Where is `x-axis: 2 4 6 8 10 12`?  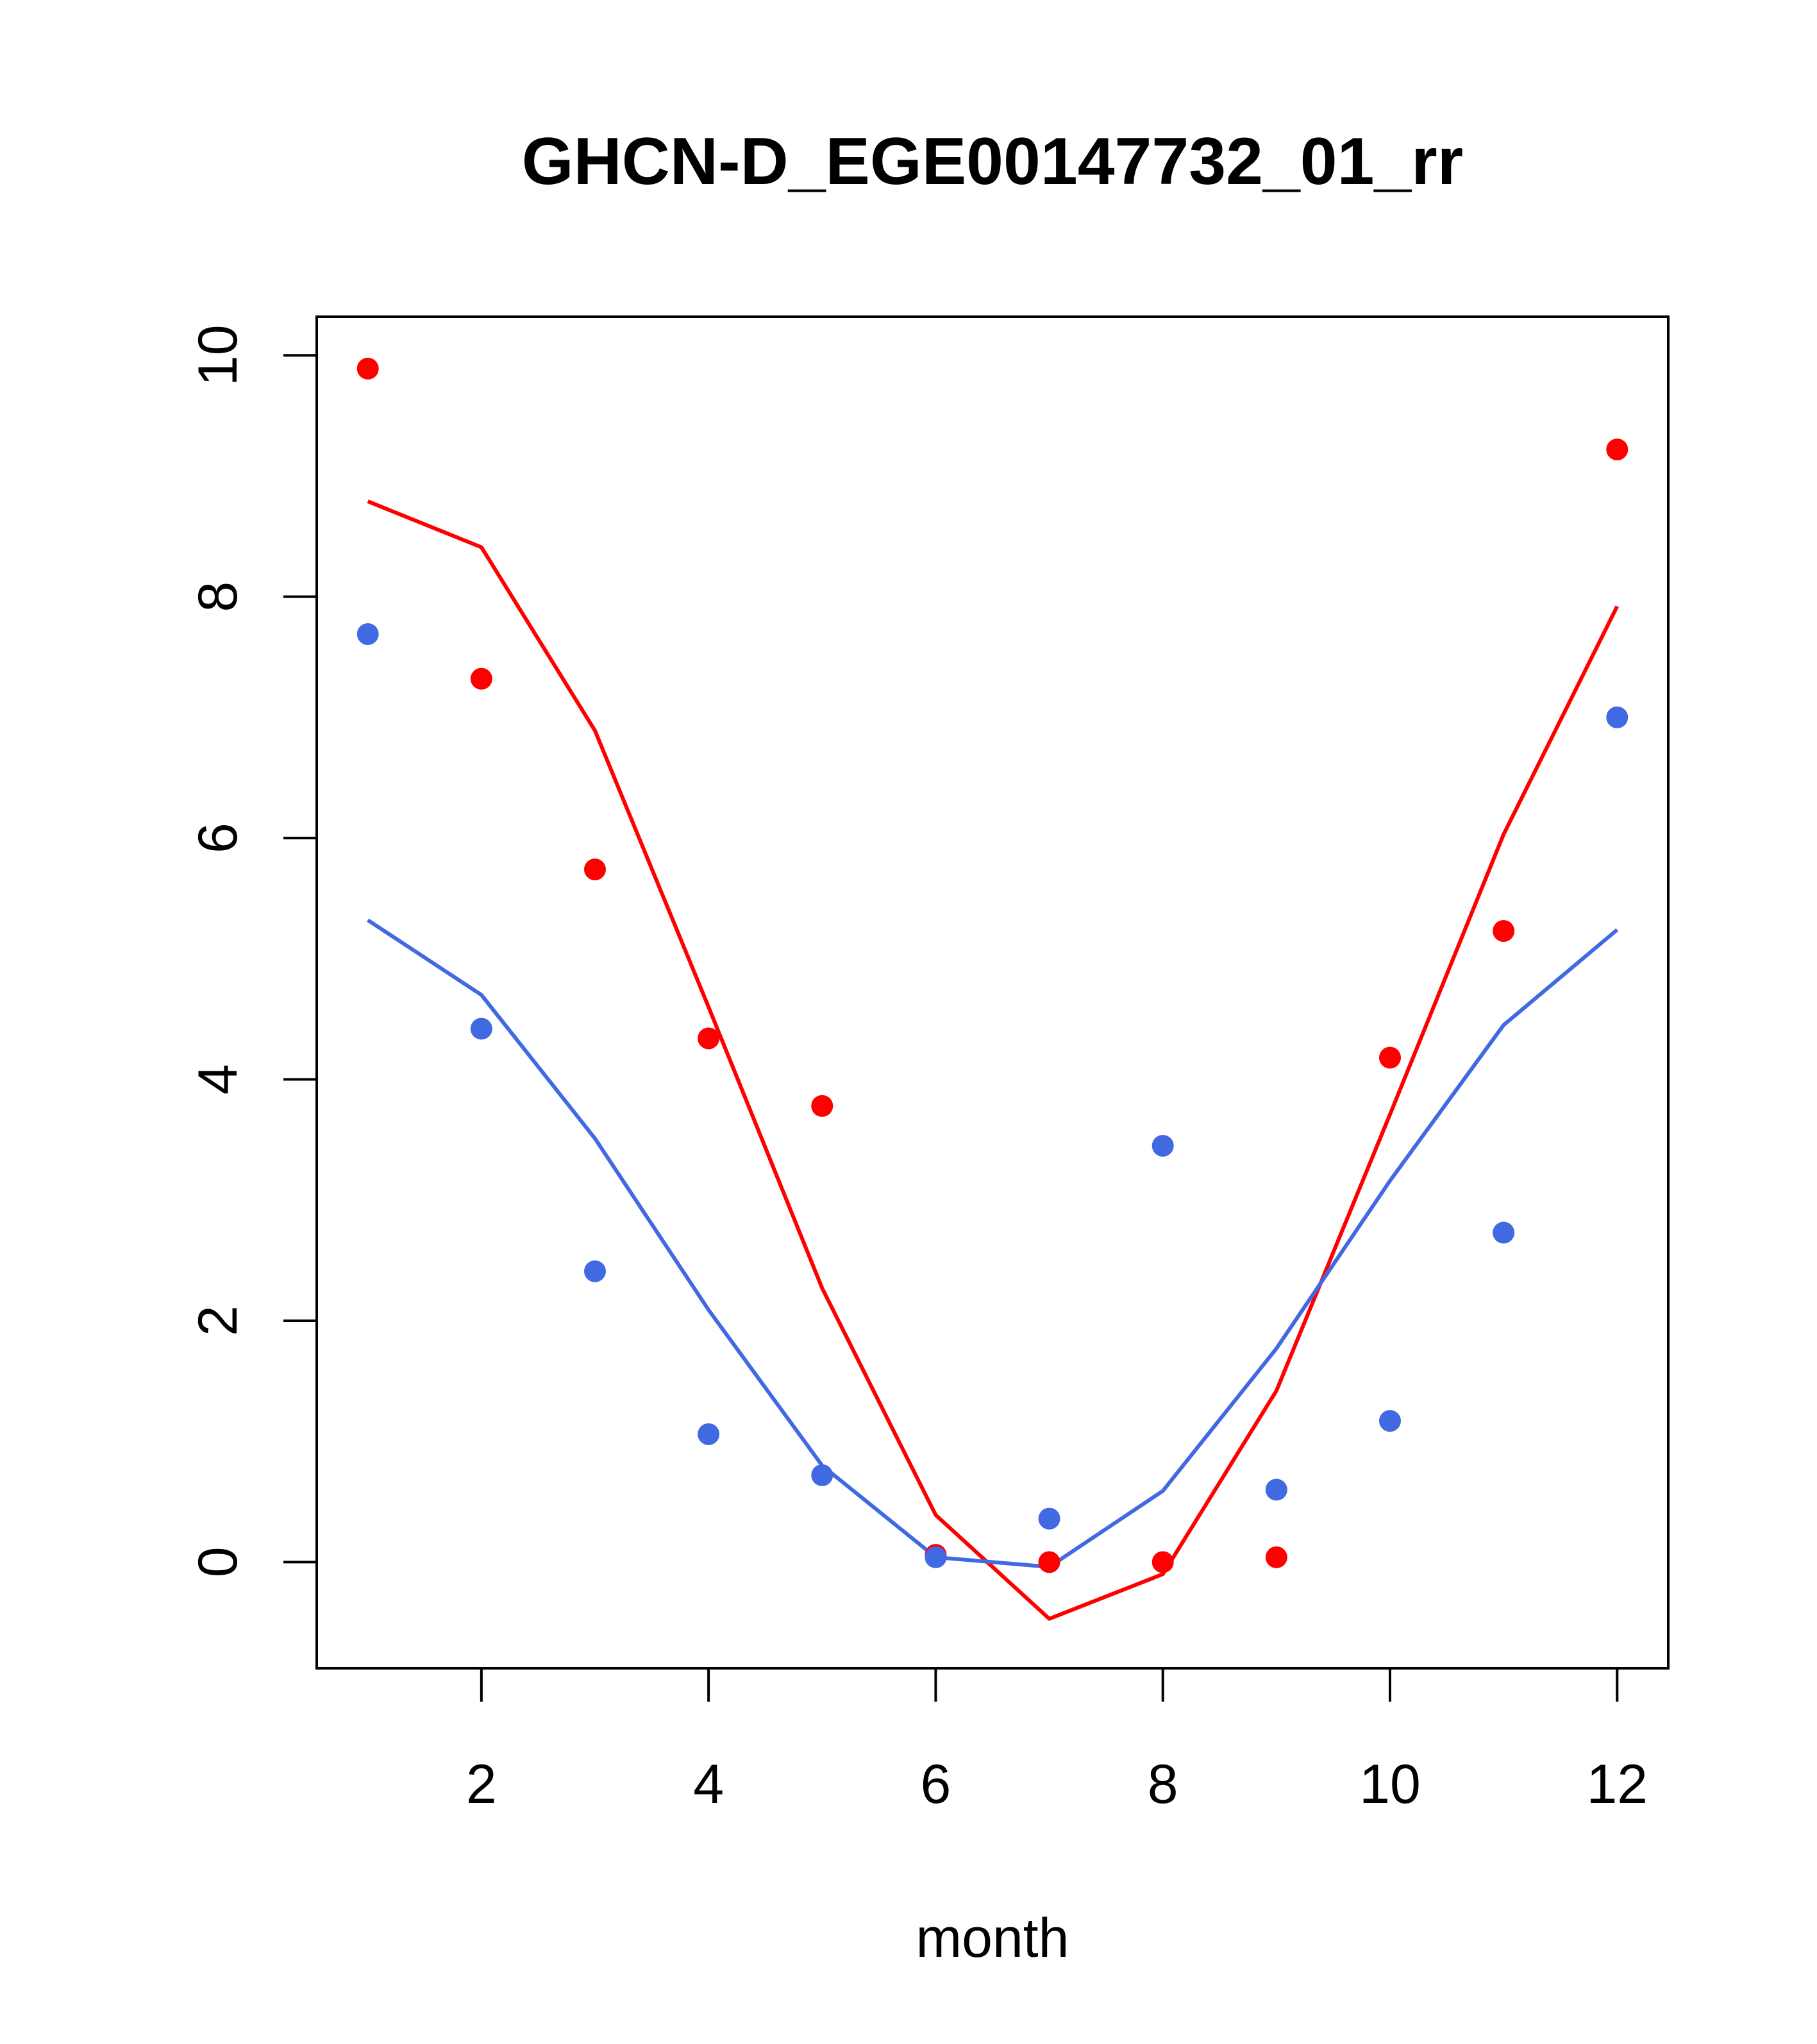
x-axis: 2 4 6 8 10 12 is located at coordinates (1057, 1741).